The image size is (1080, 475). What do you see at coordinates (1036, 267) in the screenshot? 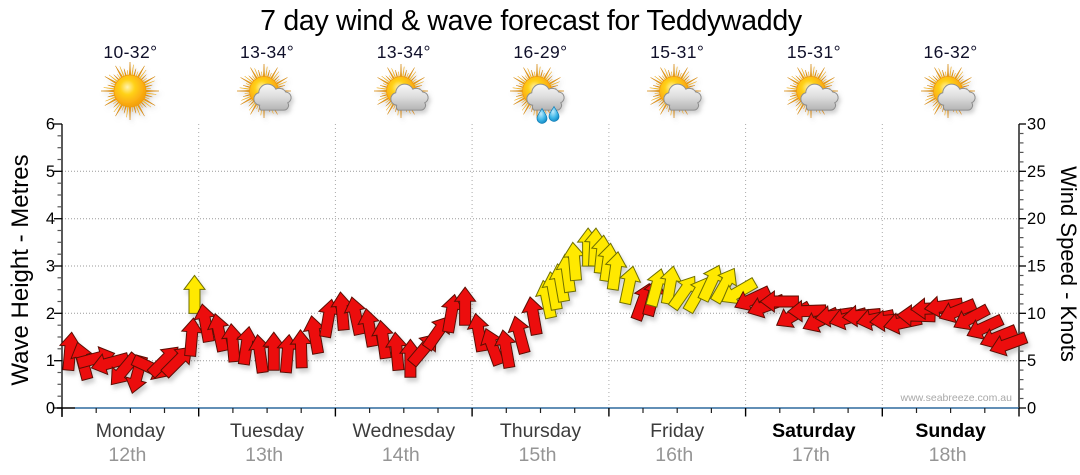
I see `svg-text: 15` at bounding box center [1036, 267].